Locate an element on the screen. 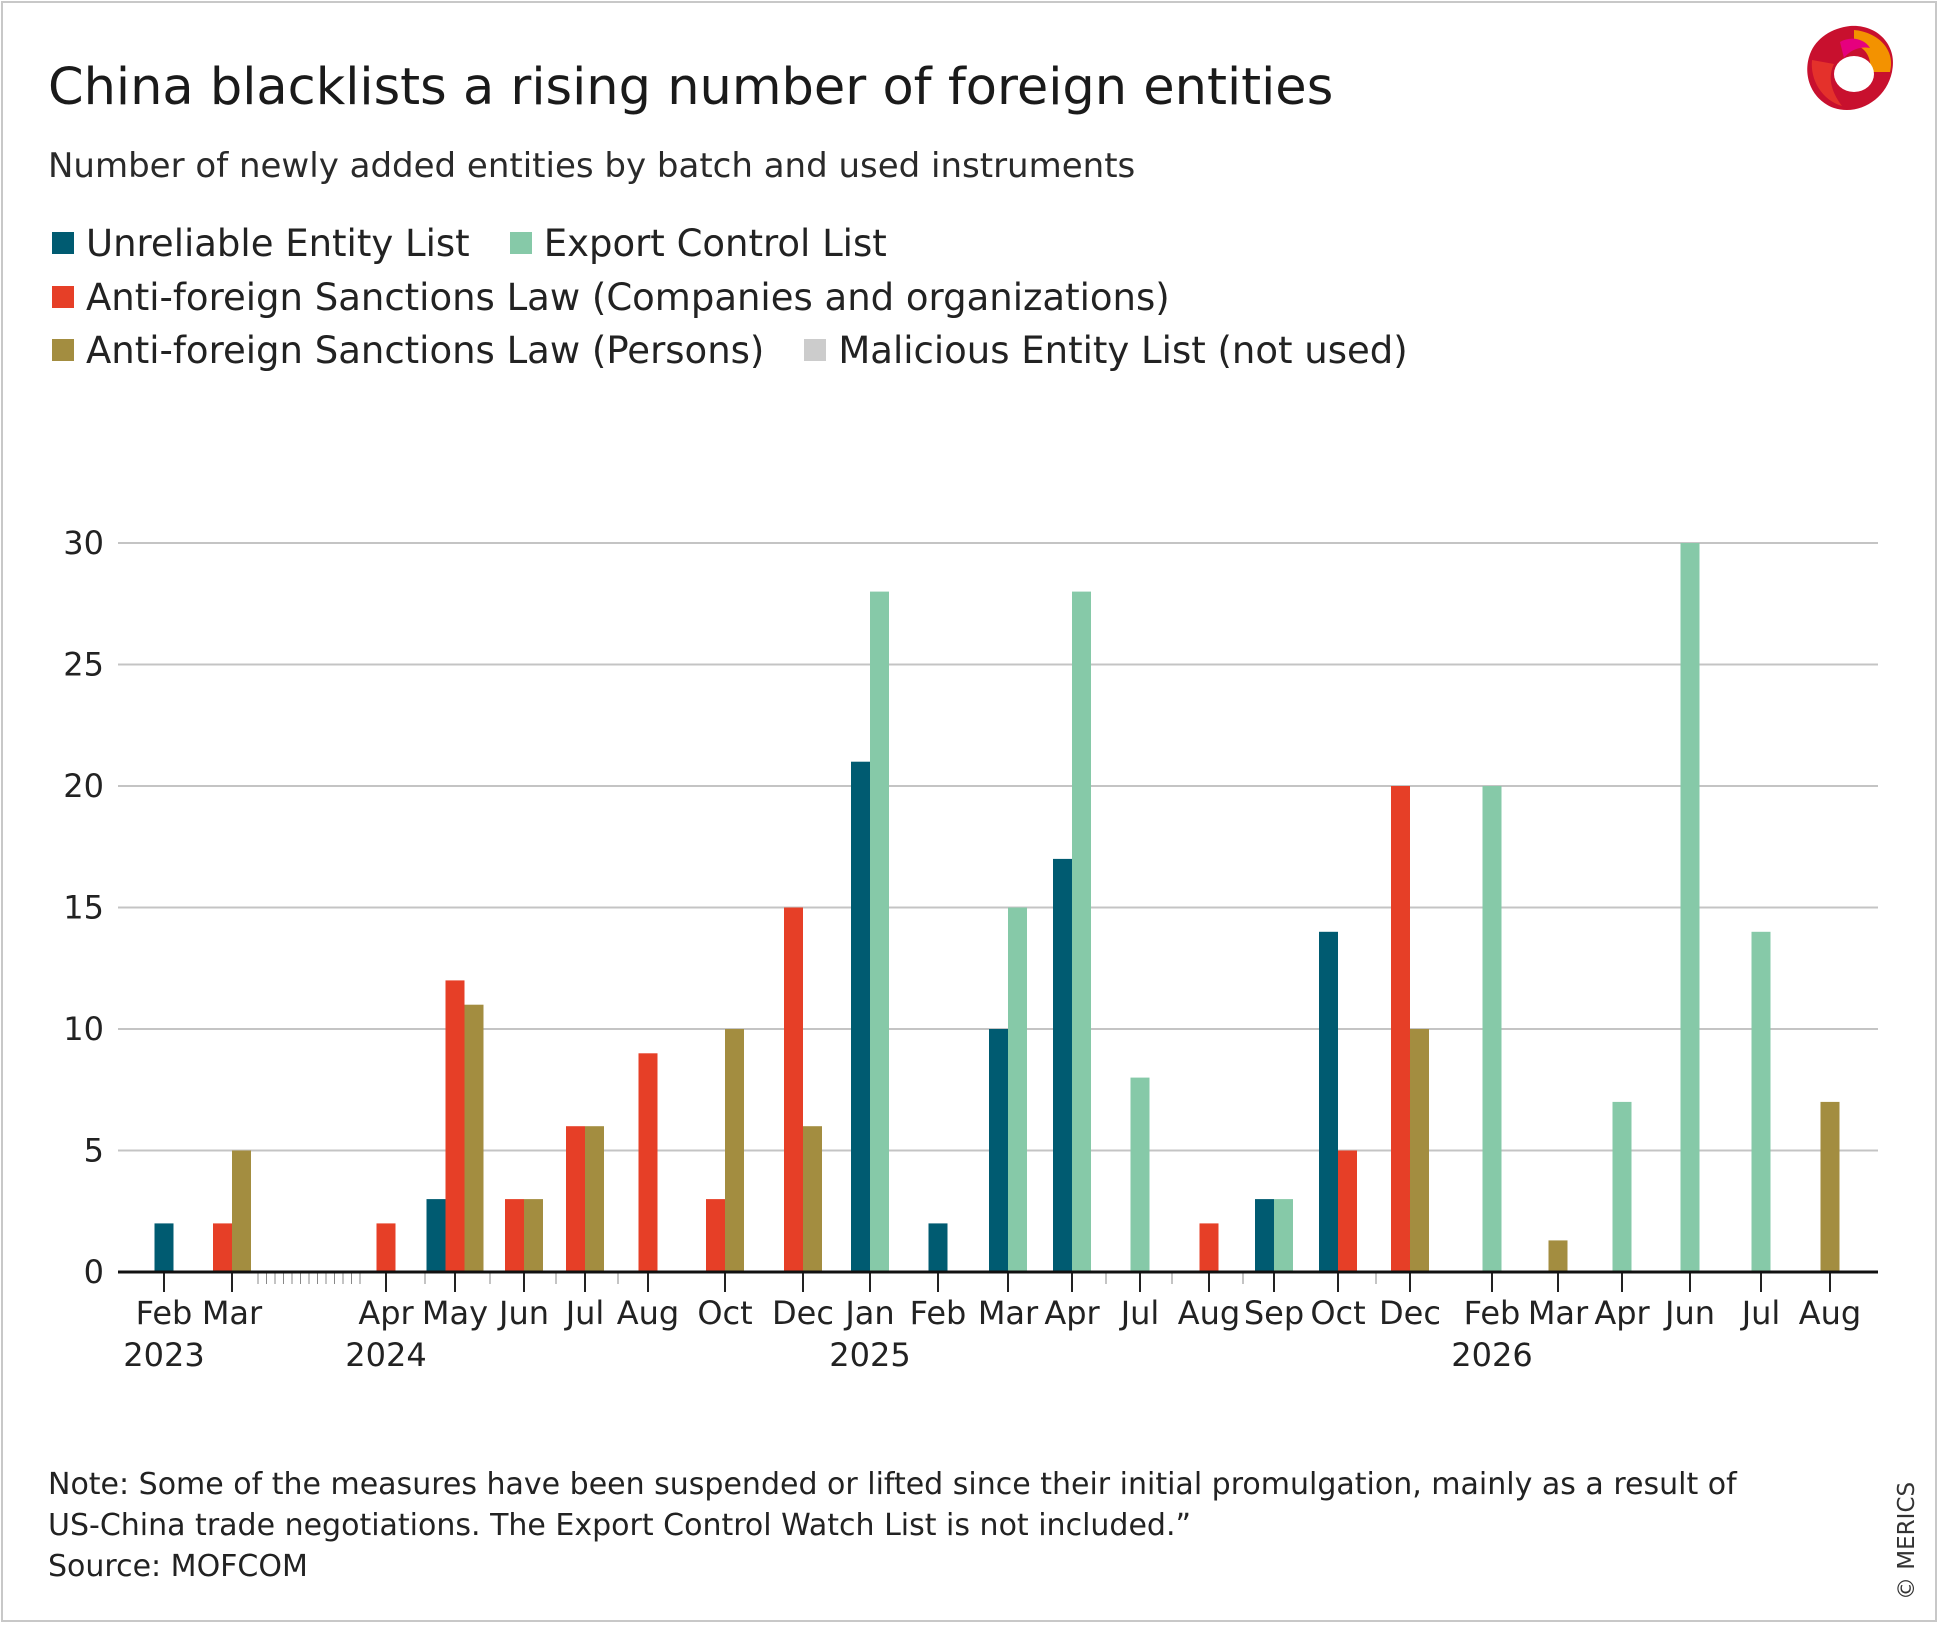 This screenshot has width=1940, height=1625. y-tick-label: 0 is located at coordinates (94, 1272).